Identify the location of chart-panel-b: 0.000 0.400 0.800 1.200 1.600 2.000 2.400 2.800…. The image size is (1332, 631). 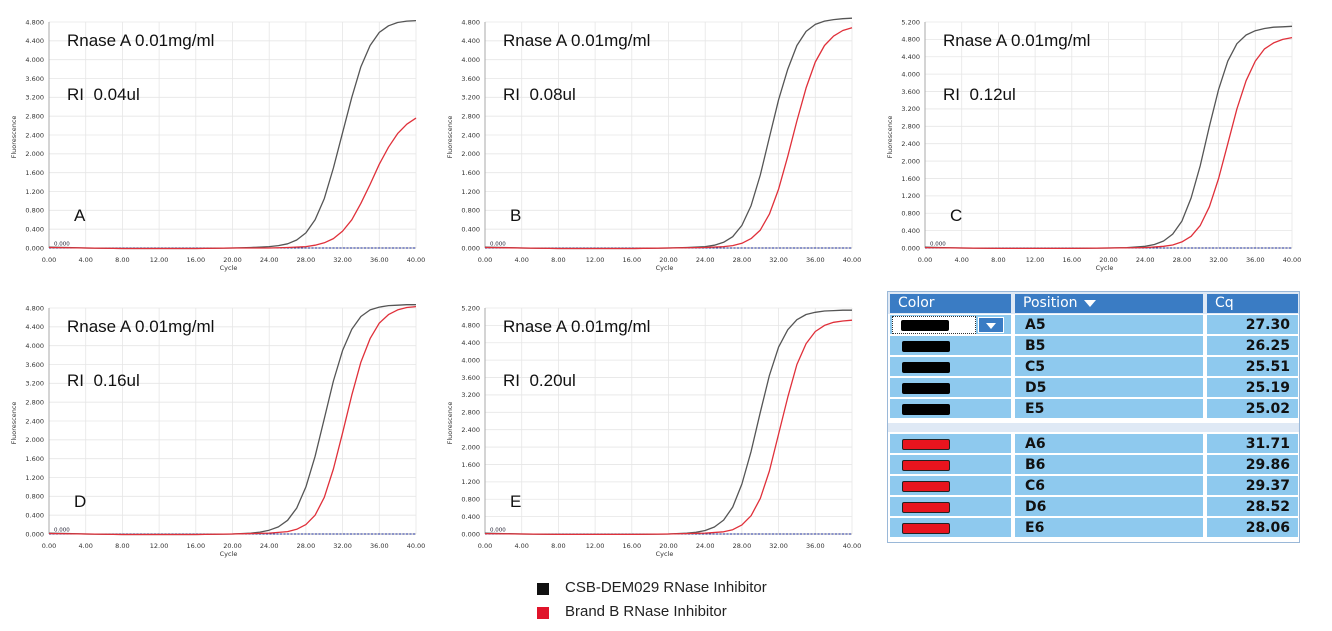
(651, 145).